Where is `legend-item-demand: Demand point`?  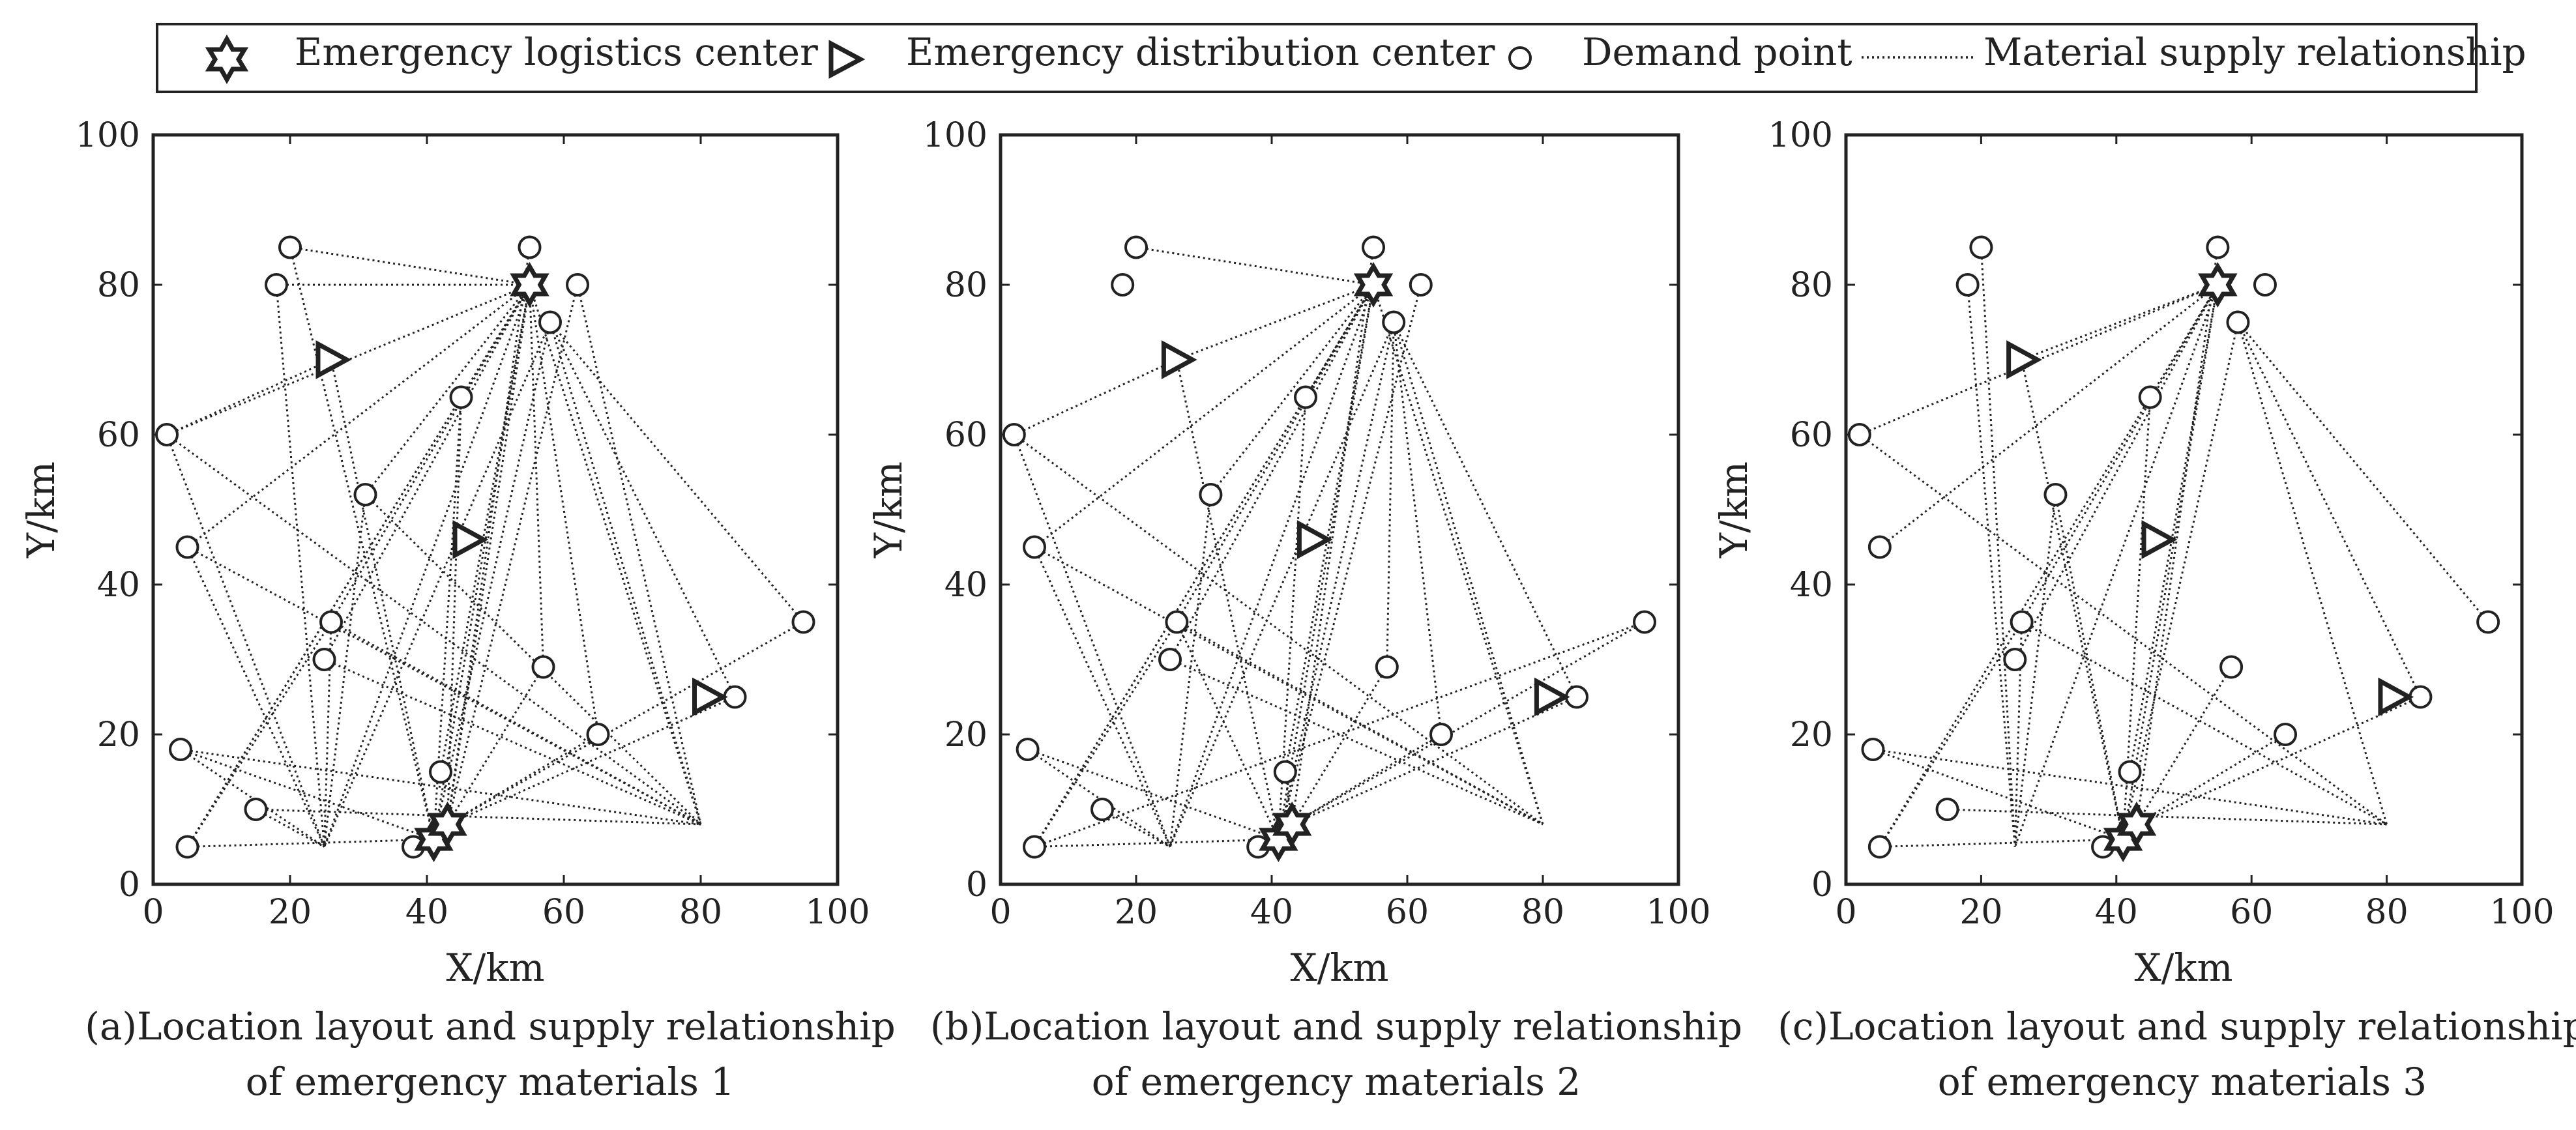 legend-item-demand: Demand point is located at coordinates (1680, 52).